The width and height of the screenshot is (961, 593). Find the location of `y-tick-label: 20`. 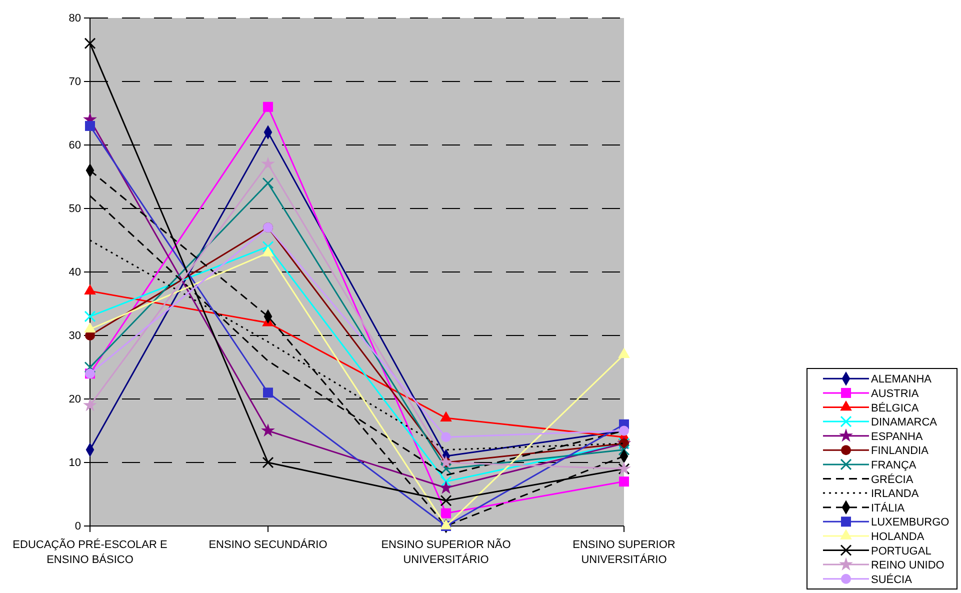

y-tick-label: 20 is located at coordinates (74, 400).